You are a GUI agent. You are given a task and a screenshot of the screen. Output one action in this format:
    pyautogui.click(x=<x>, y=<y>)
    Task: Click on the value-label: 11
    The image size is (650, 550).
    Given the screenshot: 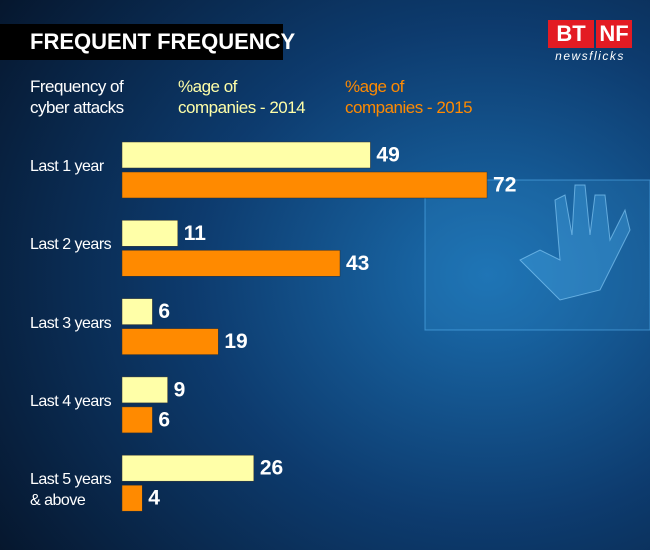 What is the action you would take?
    pyautogui.click(x=195, y=233)
    